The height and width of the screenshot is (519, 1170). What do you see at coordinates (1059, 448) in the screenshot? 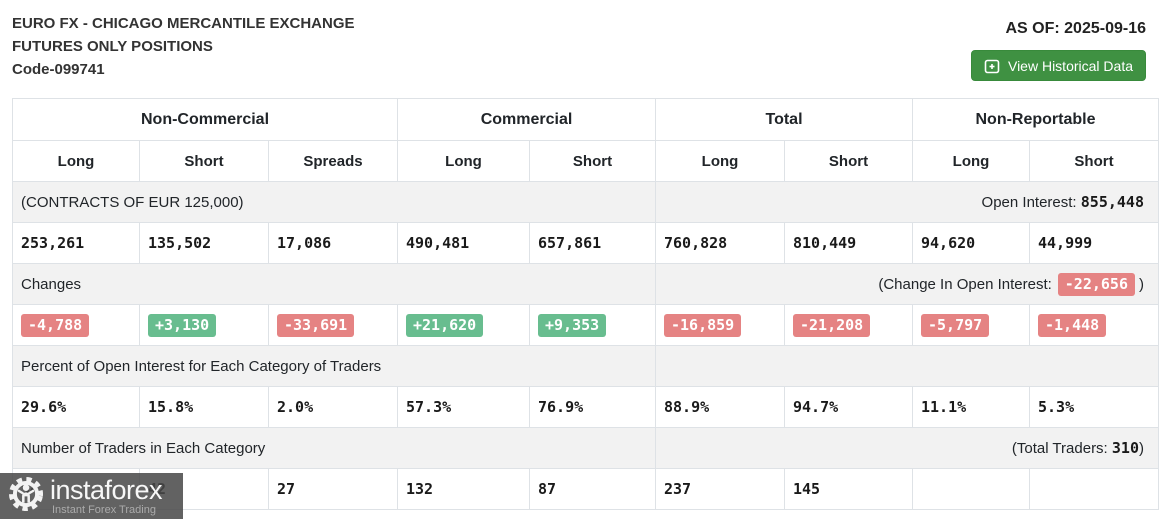
I see `total-traders-prefix: (Total Traders:` at bounding box center [1059, 448].